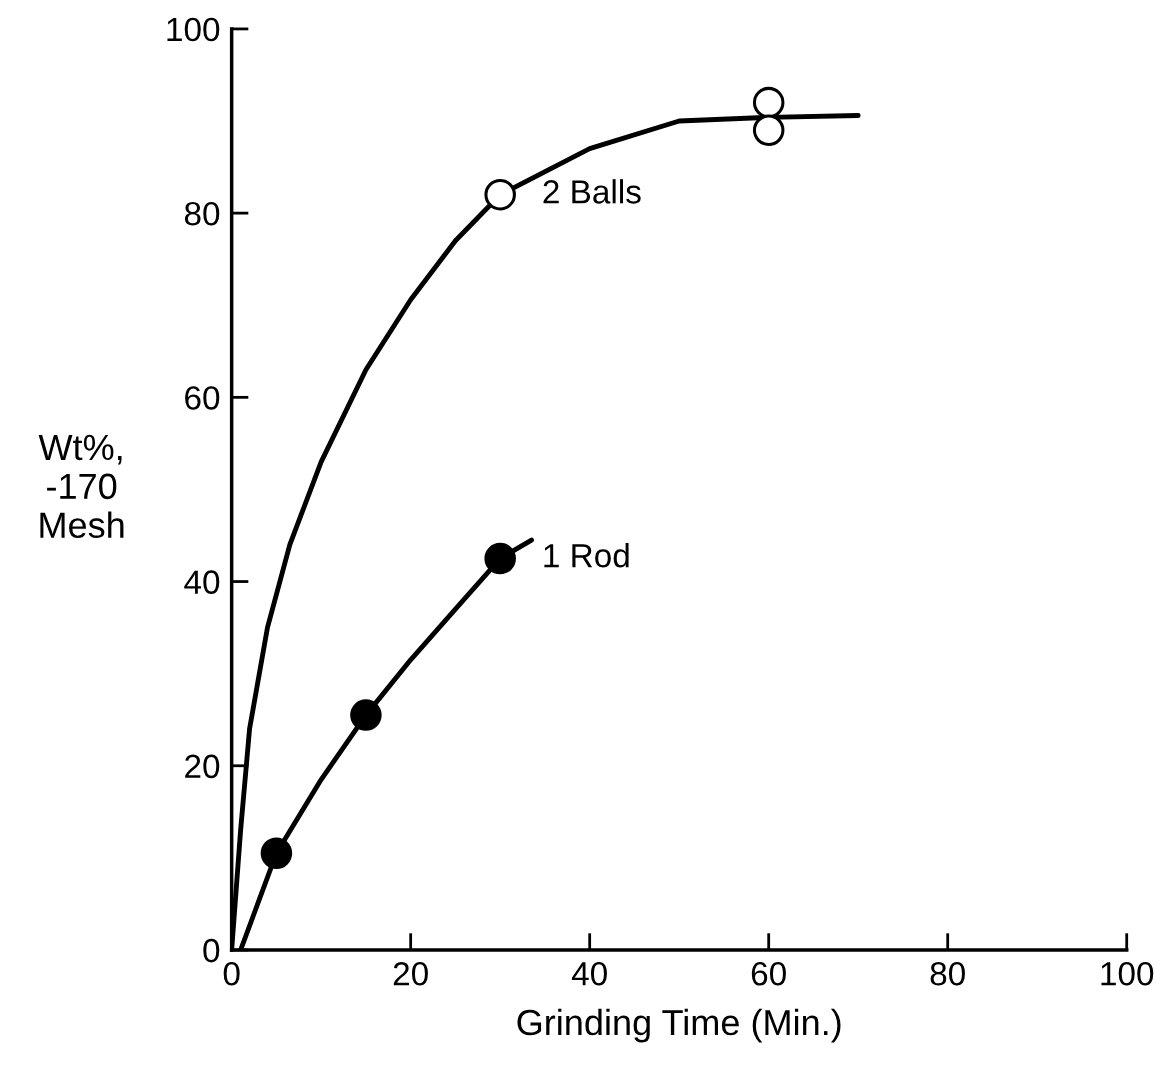 This screenshot has width=1170, height=1071. I want to click on y-tick-label: 0, so click(211, 950).